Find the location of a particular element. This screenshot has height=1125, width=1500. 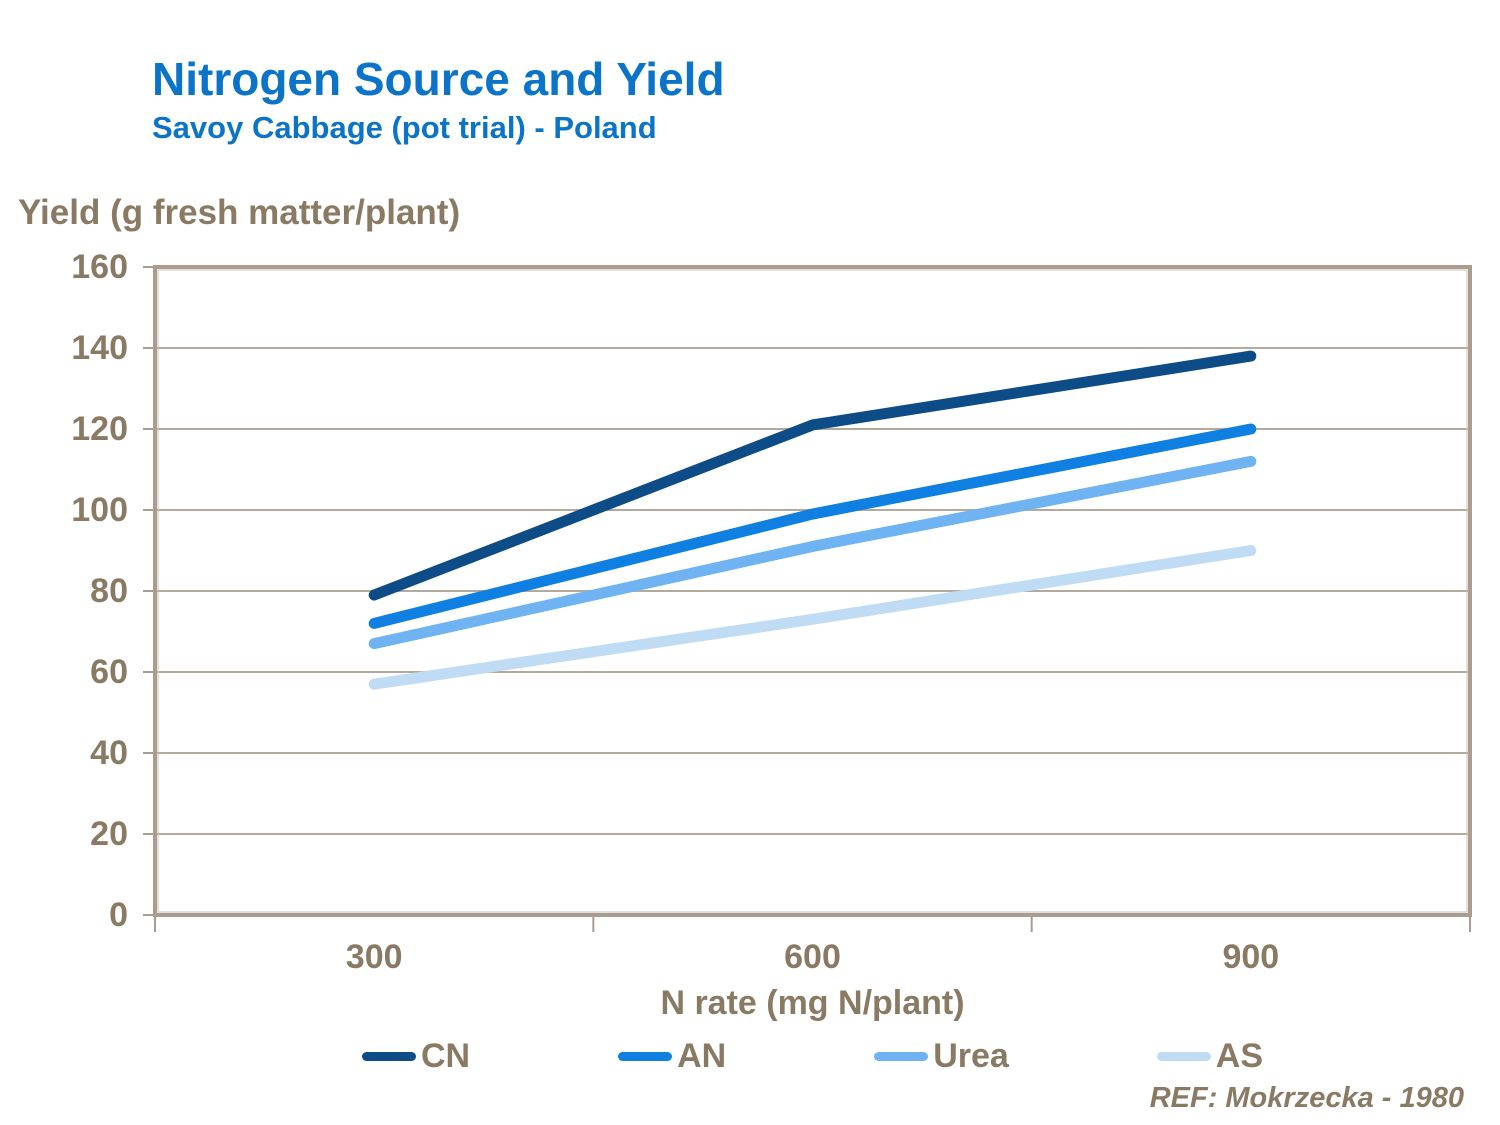

y-tick-label-60: 60 is located at coordinates (109, 672).